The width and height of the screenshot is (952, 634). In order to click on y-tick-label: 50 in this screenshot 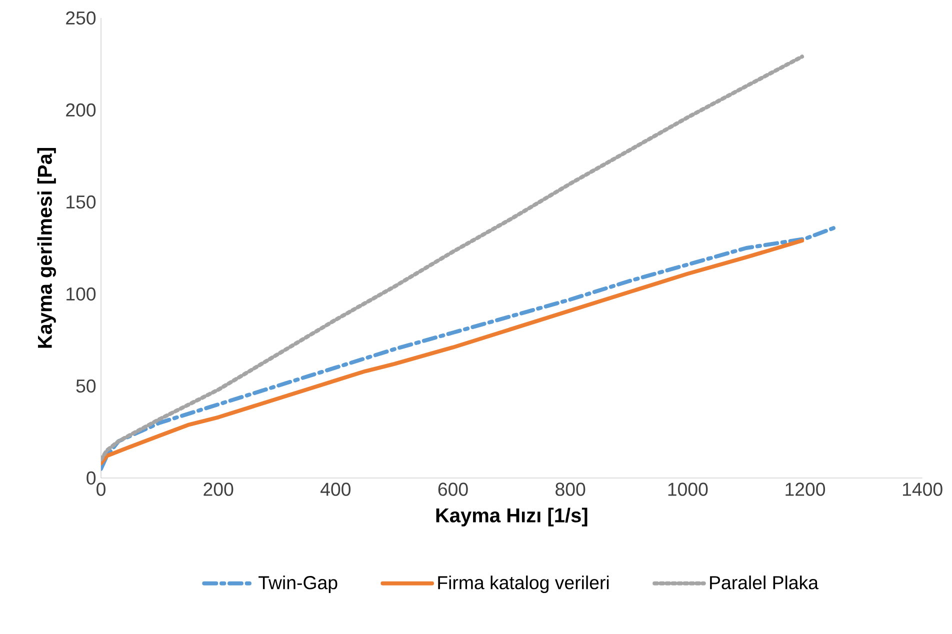, I will do `click(86, 386)`.